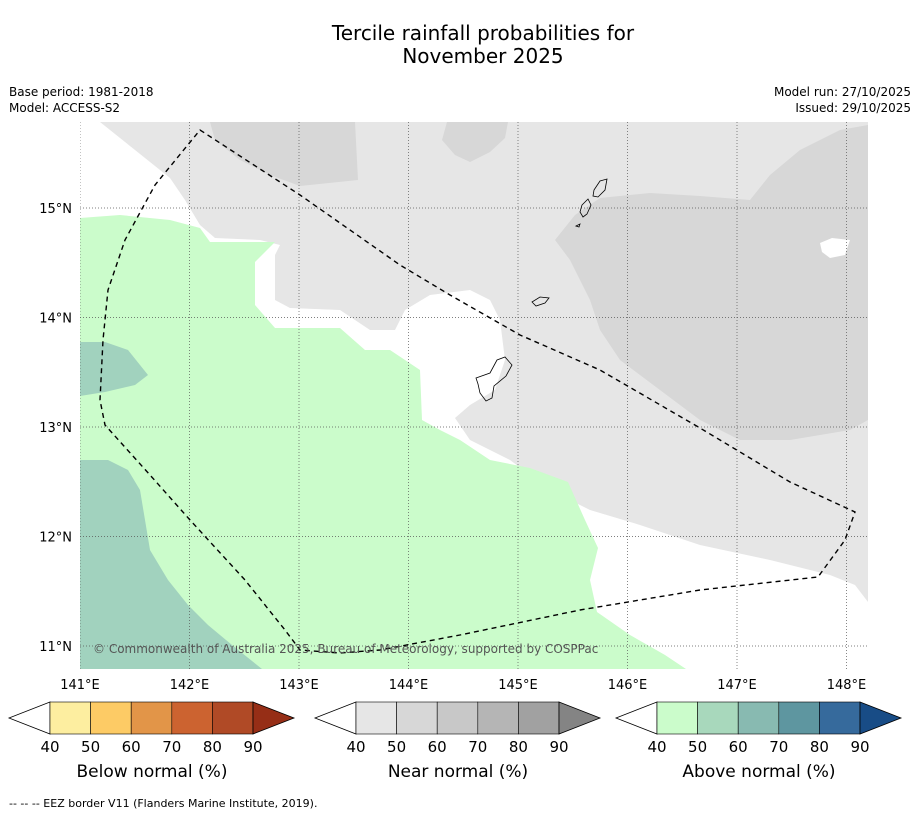  I want to click on metadata-right: Model run: 27/10/2025 Issued: 29/10/2025, so click(842, 100).